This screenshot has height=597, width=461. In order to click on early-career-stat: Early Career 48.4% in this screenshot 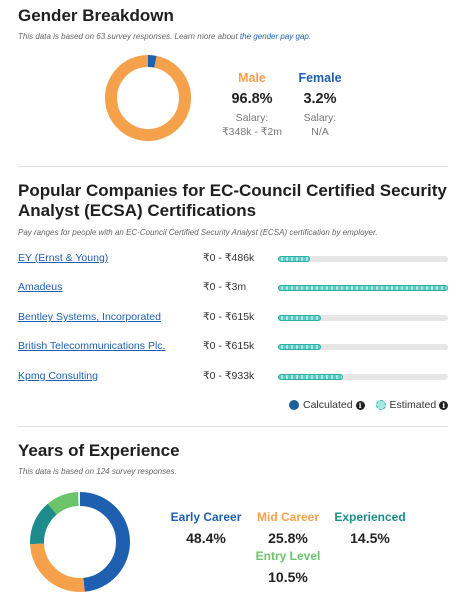, I will do `click(206, 528)`.